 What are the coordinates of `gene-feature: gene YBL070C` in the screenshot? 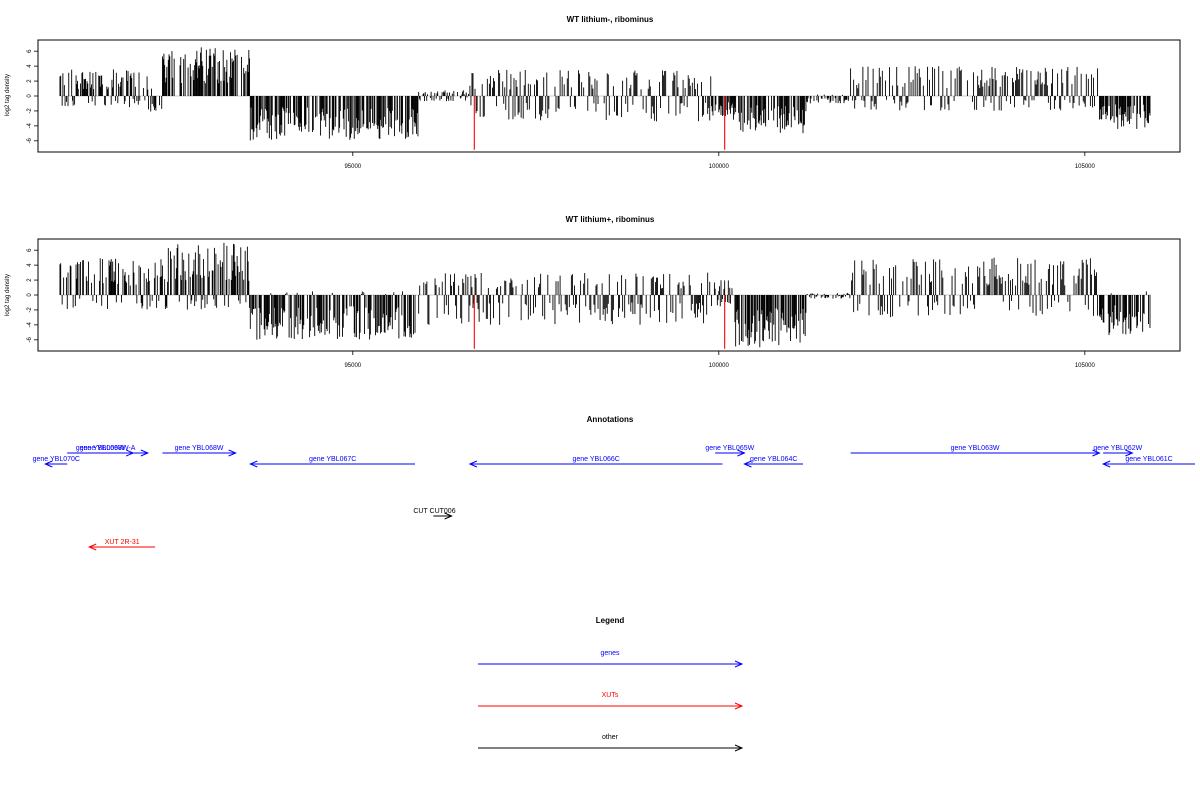 It's located at (56, 462).